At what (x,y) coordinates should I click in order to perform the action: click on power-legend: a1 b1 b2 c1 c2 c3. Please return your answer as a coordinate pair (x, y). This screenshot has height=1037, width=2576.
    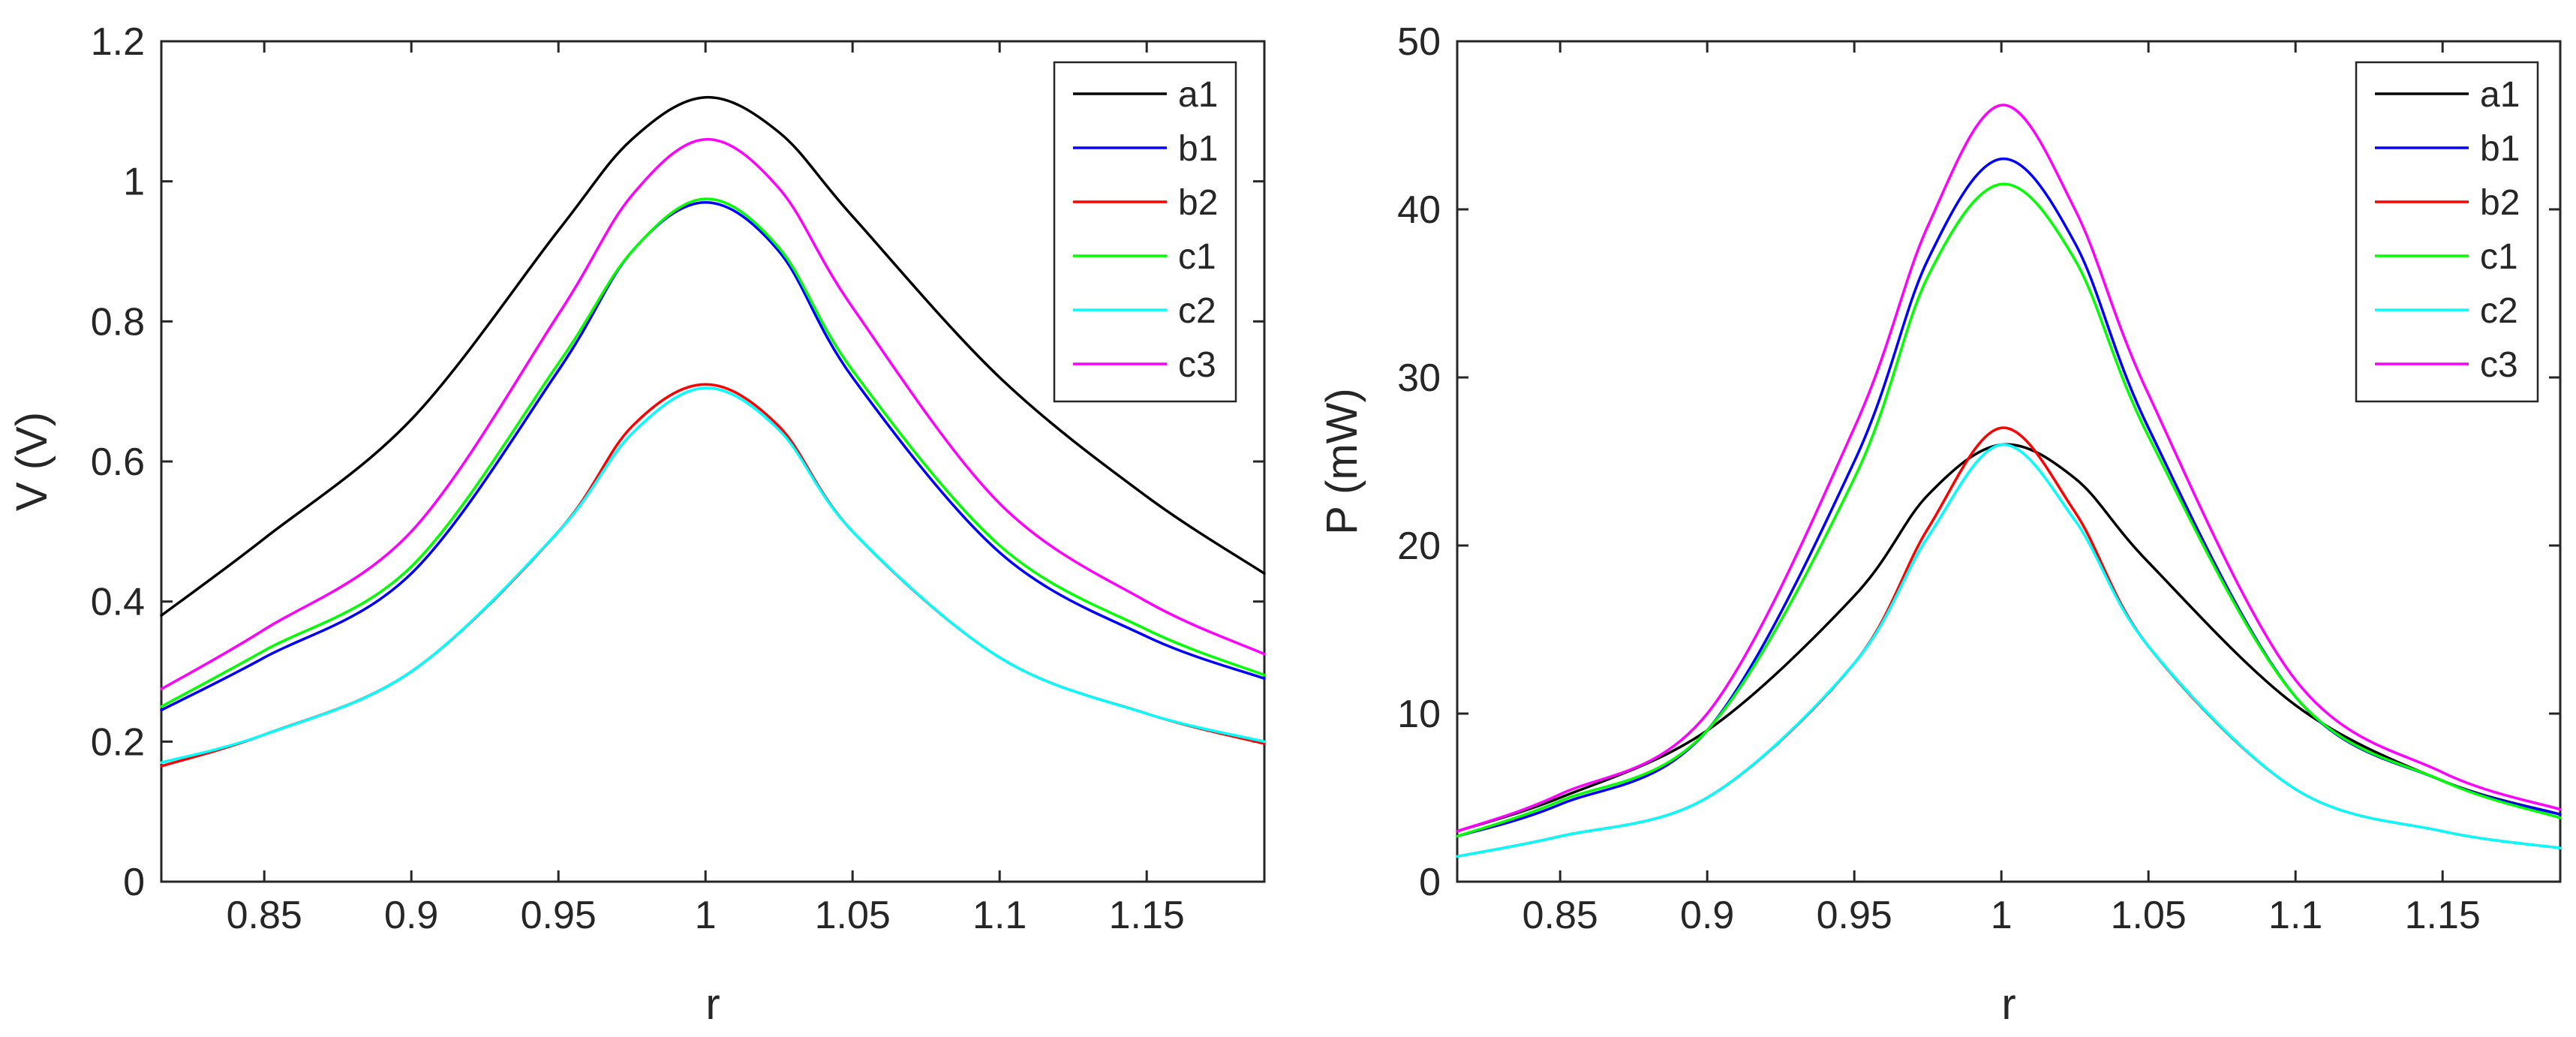
    Looking at the image, I should click on (2447, 232).